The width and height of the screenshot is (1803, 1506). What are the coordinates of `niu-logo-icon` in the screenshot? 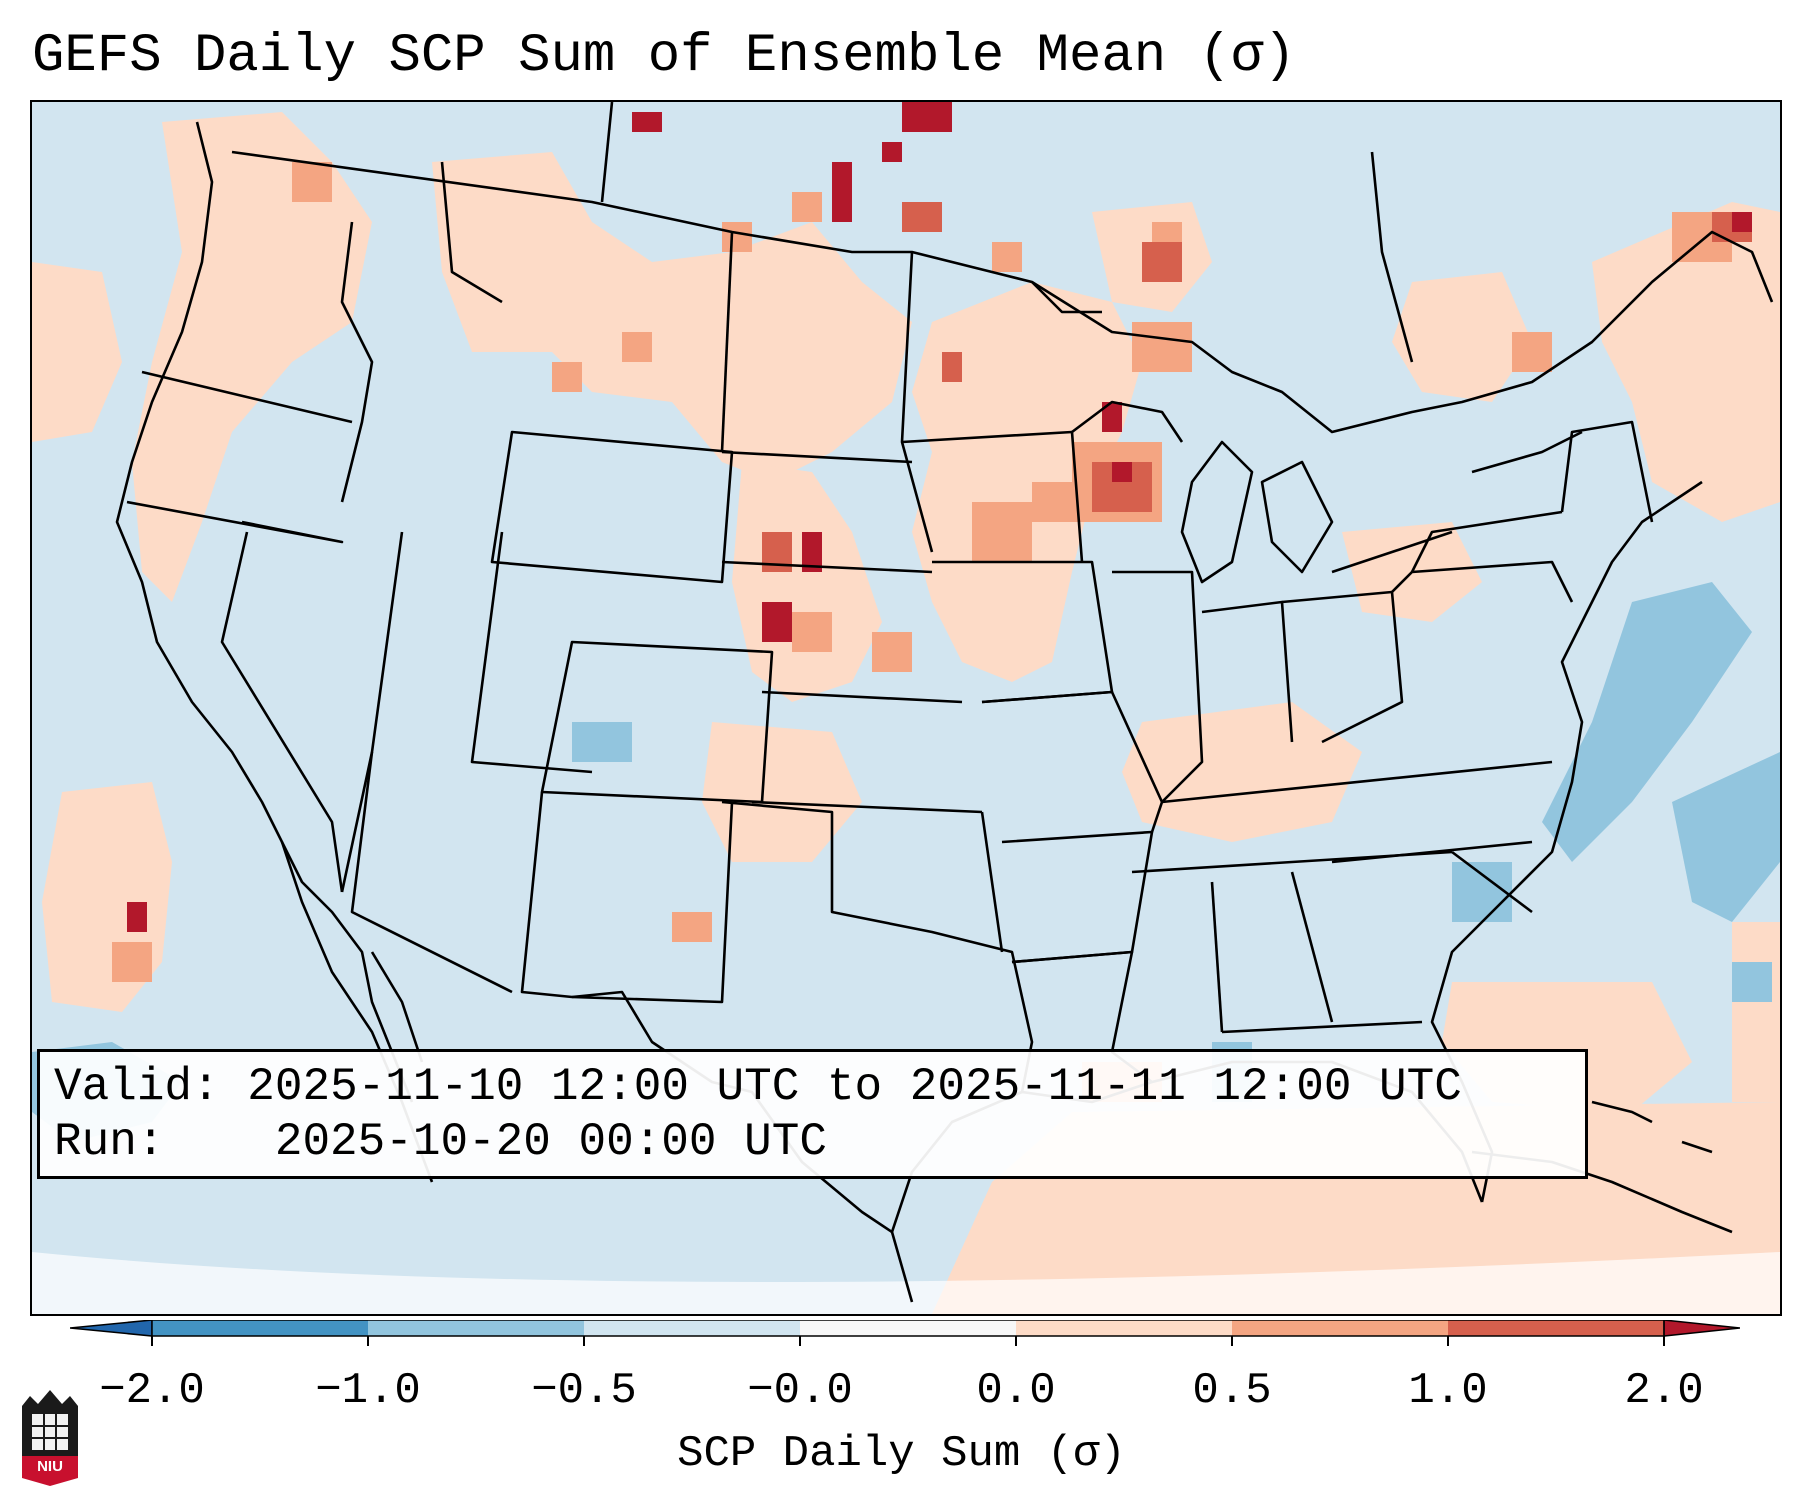 It's located at (50, 1438).